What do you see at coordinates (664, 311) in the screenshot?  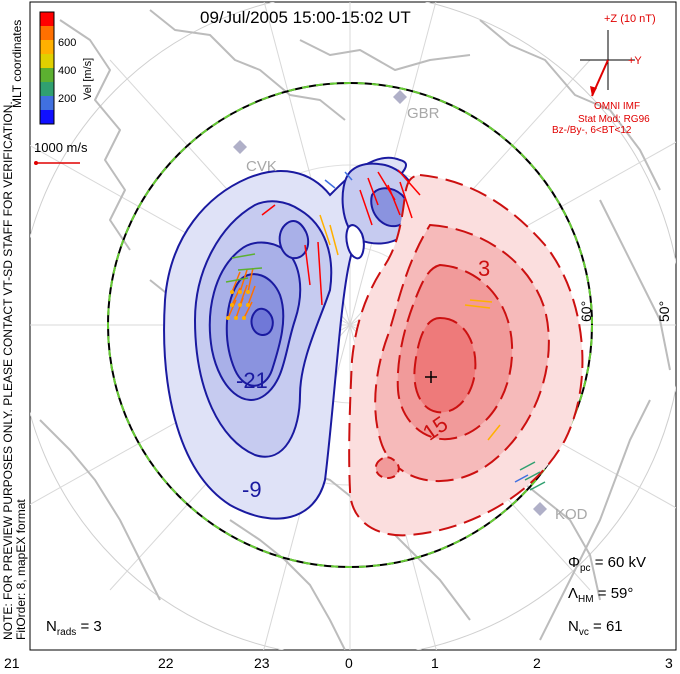 I see `lat-label-50: 50°` at bounding box center [664, 311].